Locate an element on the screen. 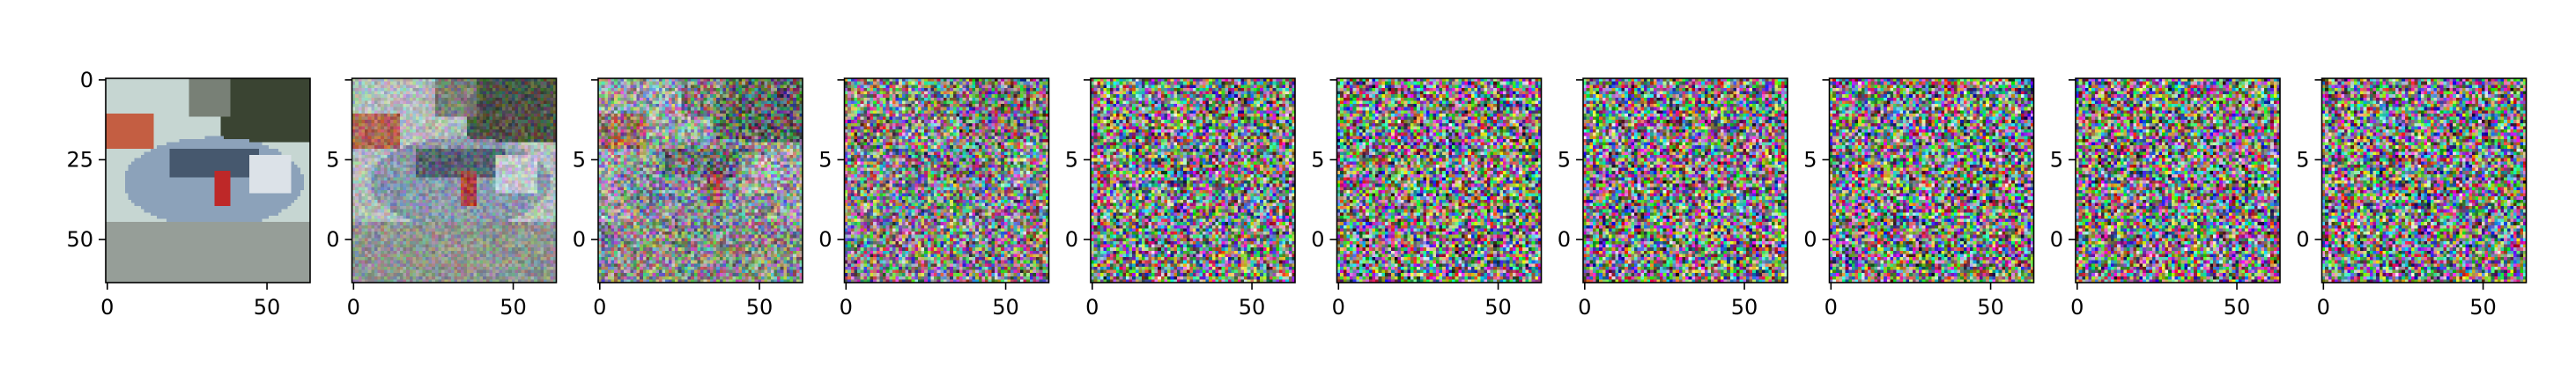  y-tick-label: 50 is located at coordinates (80, 240).